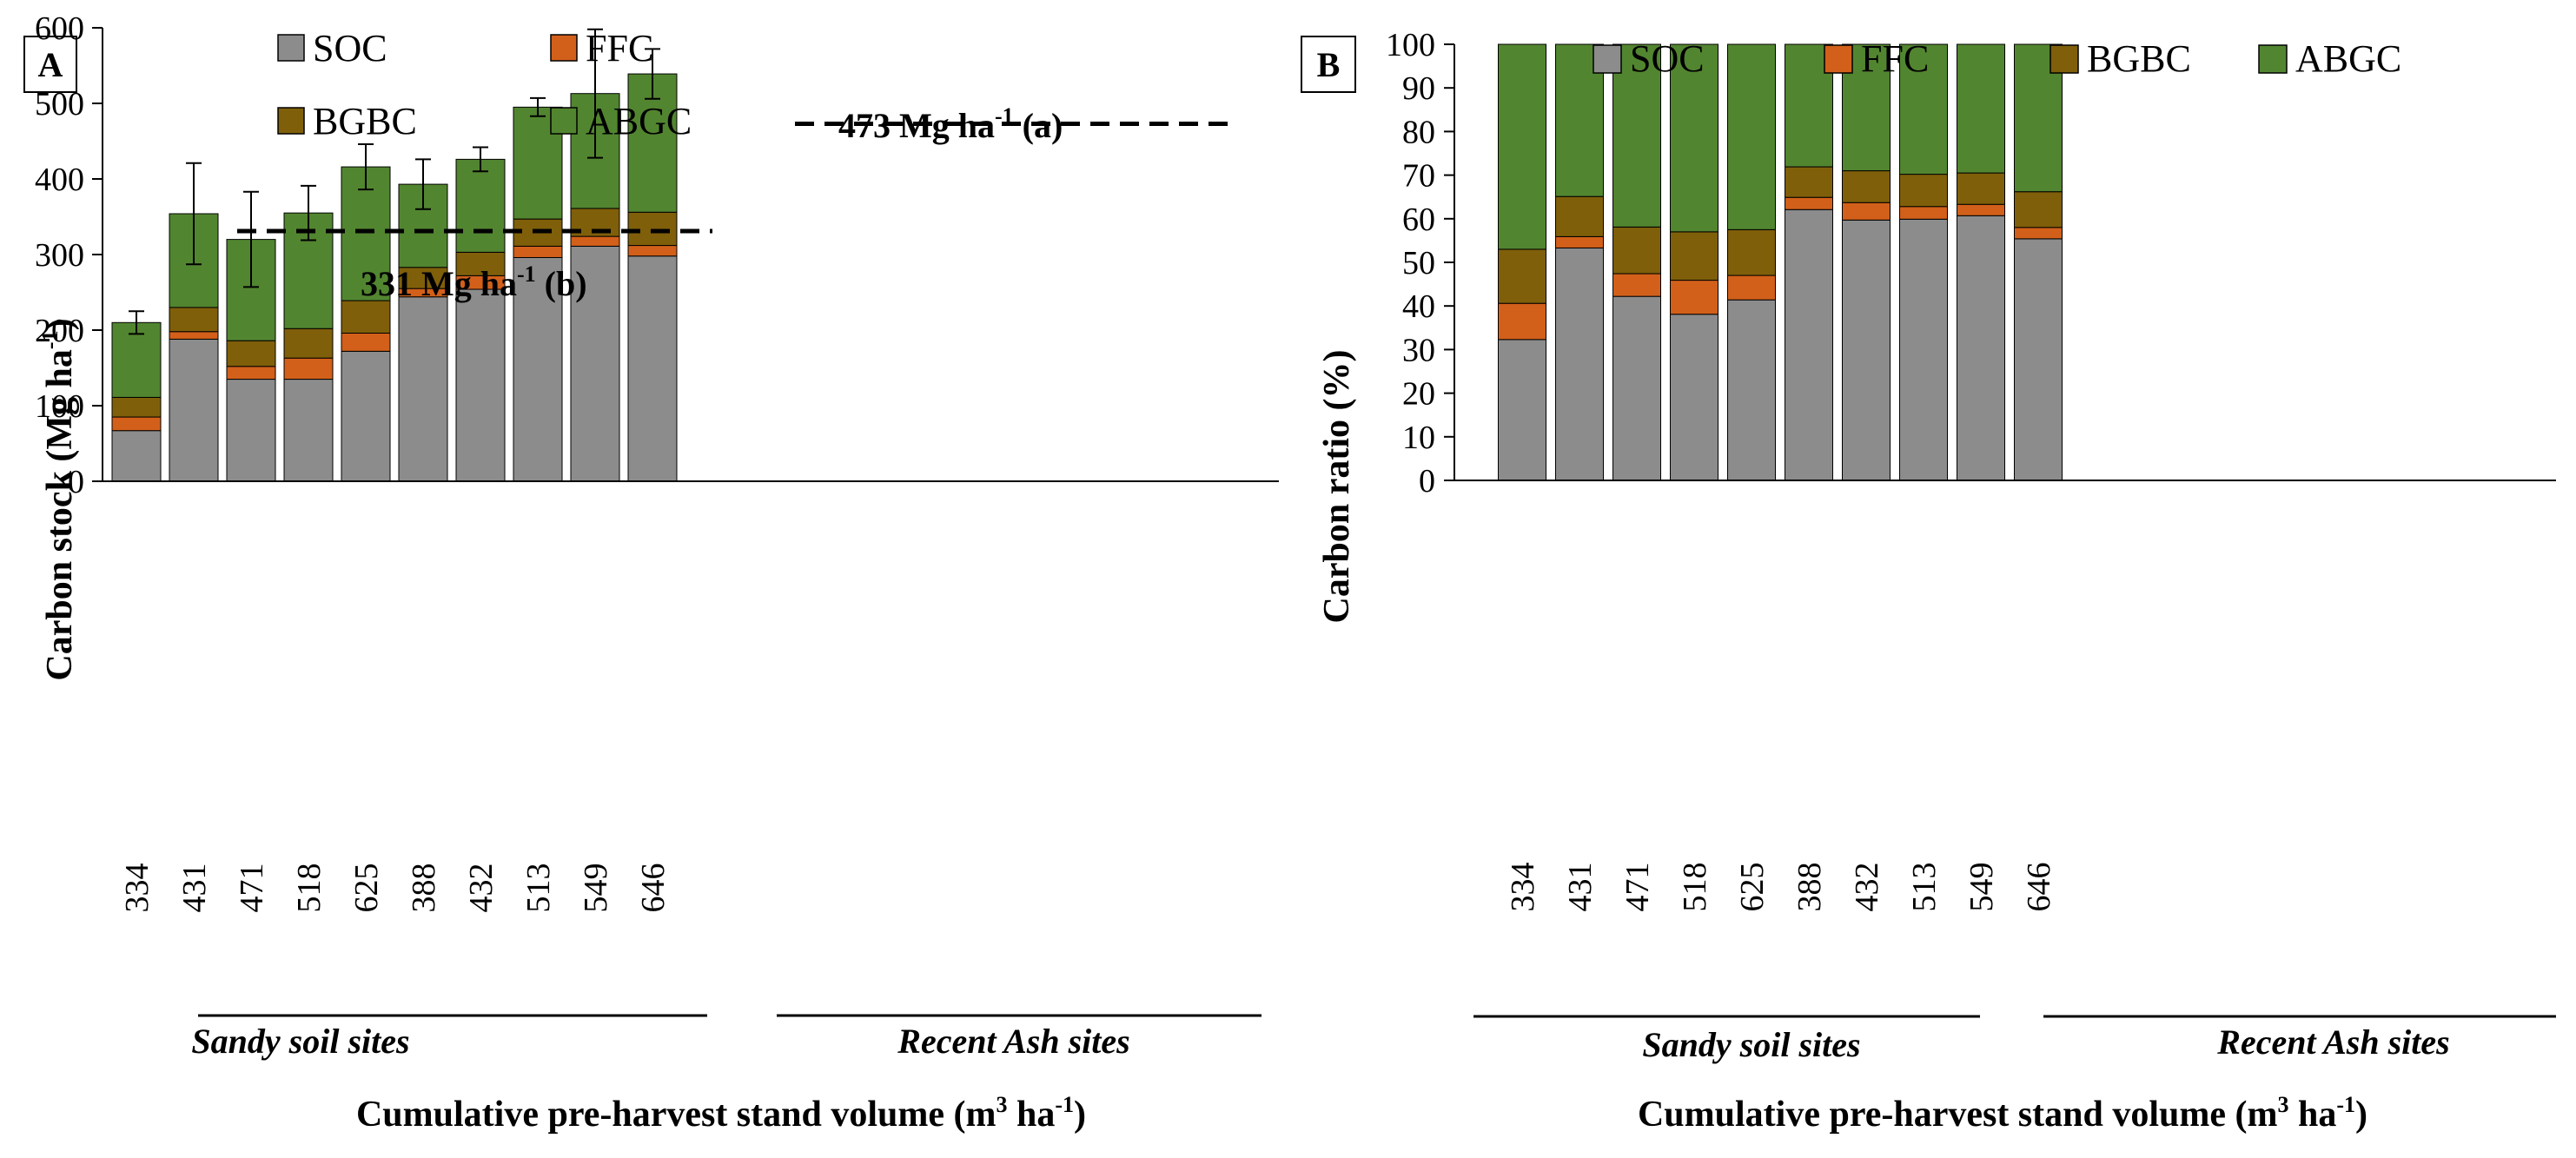 The image size is (2576, 1158). Describe the element at coordinates (2348, 58) in the screenshot. I see `panel-b-legend-label-abgc: ABGC` at that location.